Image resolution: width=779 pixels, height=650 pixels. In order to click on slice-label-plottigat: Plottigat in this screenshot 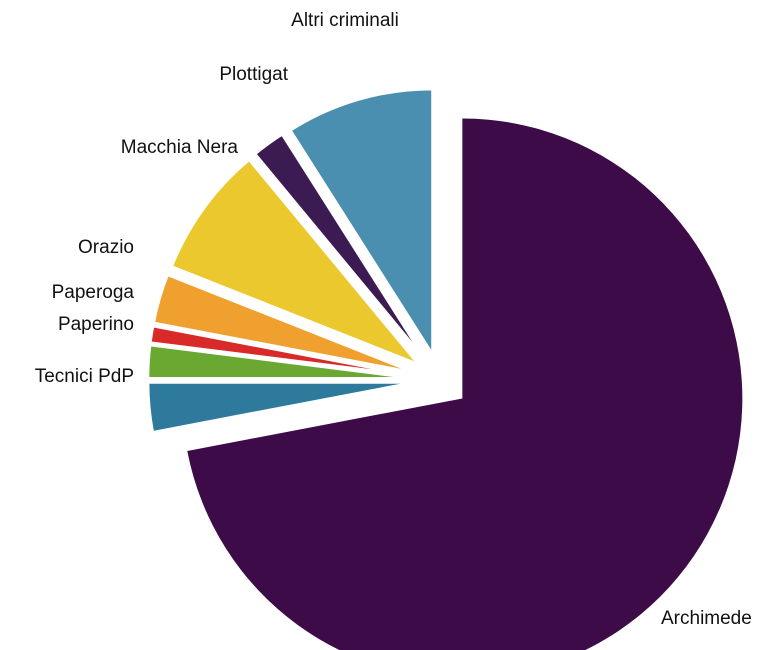, I will do `click(253, 74)`.